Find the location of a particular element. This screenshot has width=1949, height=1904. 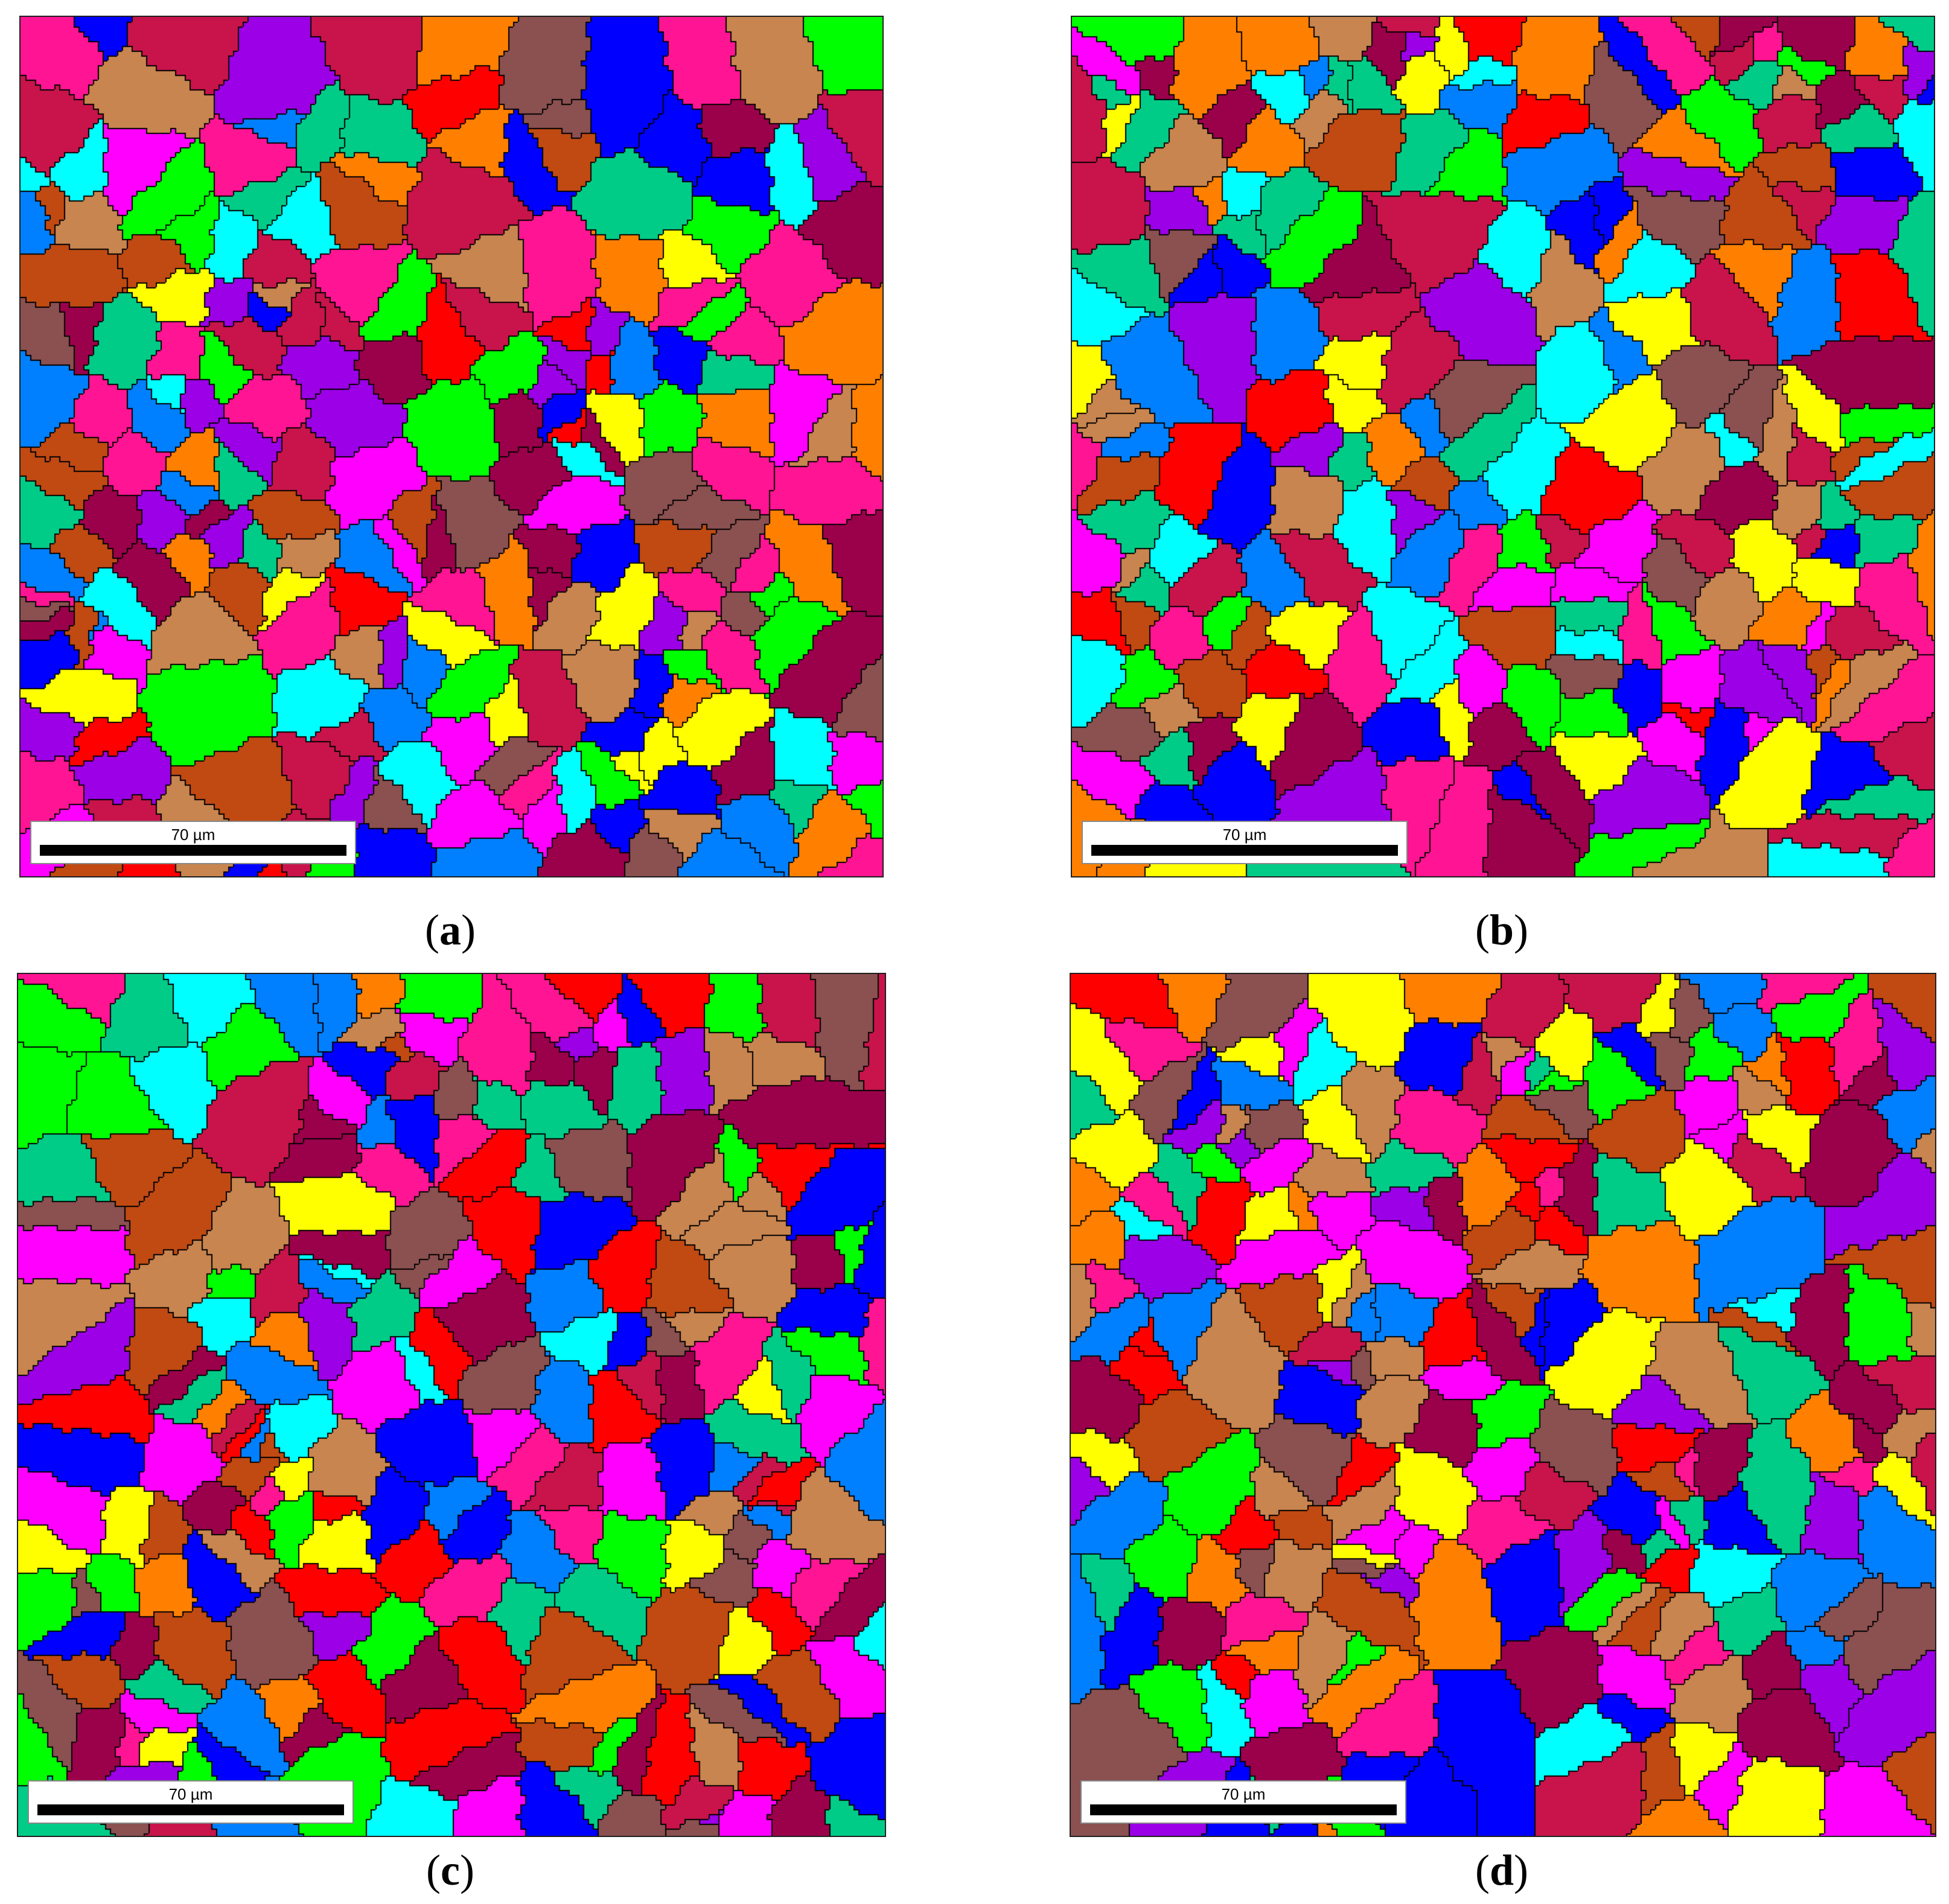

scale-bar-line-c is located at coordinates (190, 1809).